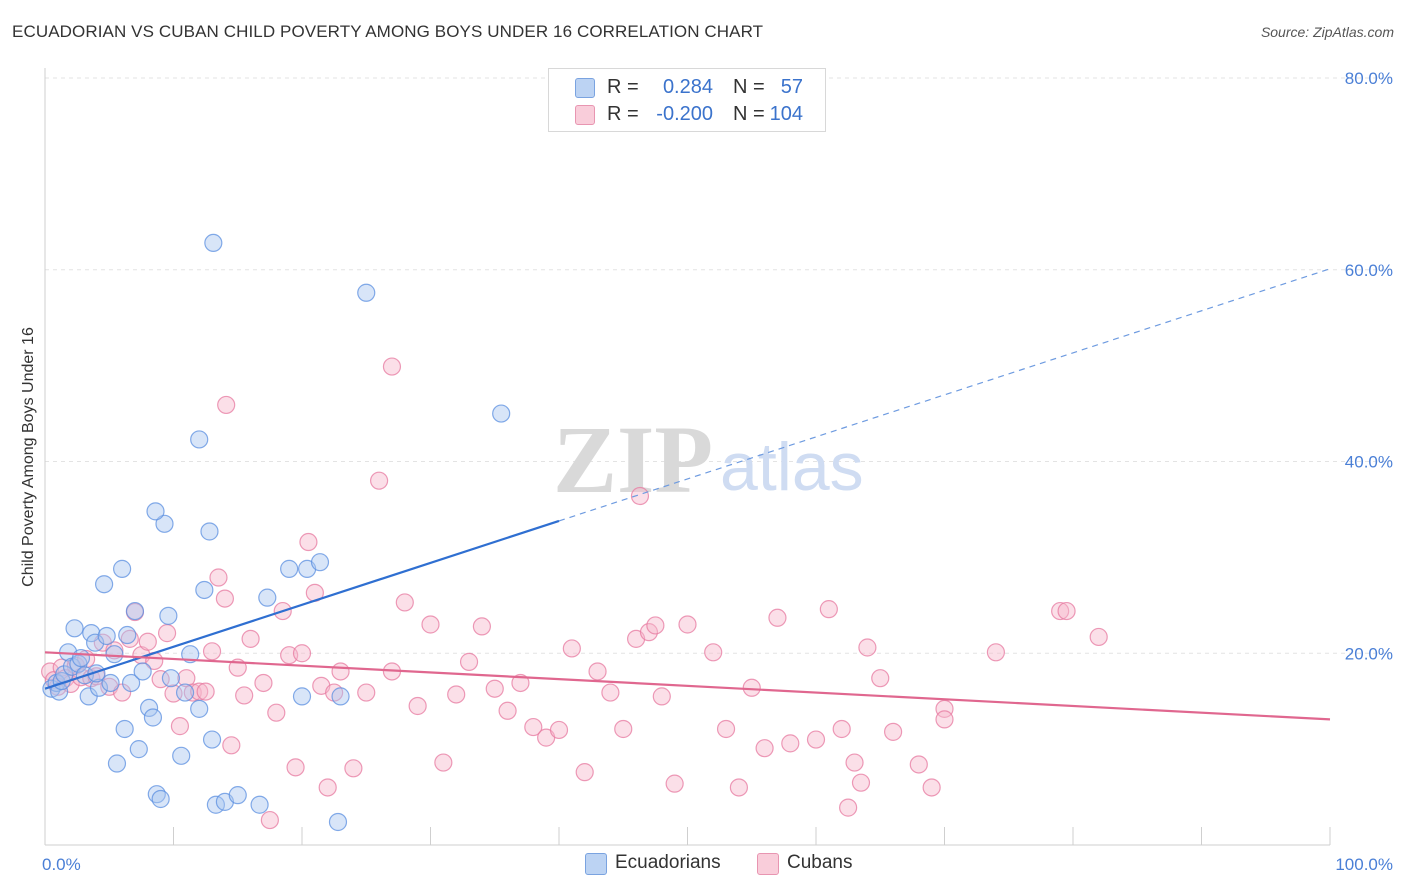  What do you see at coordinates (61, 864) in the screenshot?
I see `x-tick-label: 0.0%` at bounding box center [61, 864].